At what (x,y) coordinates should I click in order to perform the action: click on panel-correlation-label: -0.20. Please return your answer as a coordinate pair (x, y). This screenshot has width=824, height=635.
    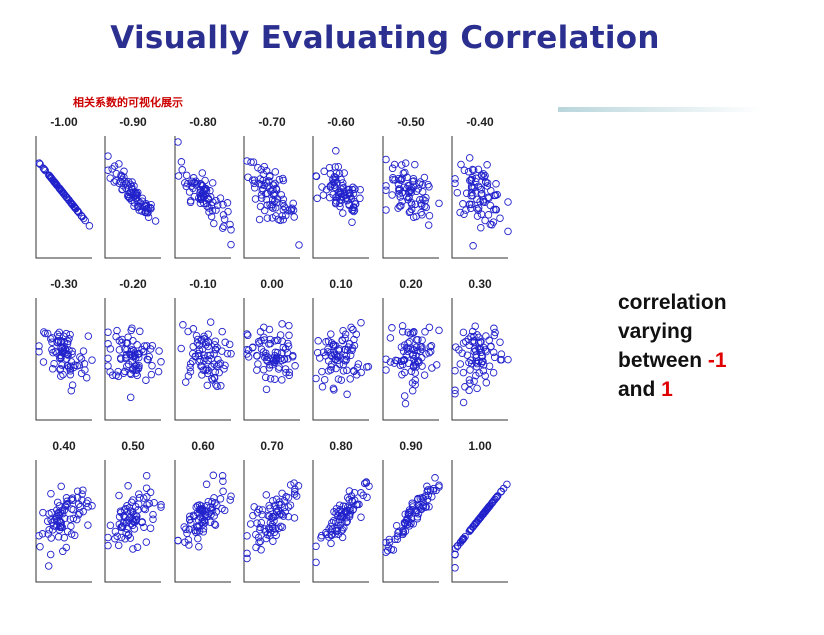
    Looking at the image, I should click on (133, 284).